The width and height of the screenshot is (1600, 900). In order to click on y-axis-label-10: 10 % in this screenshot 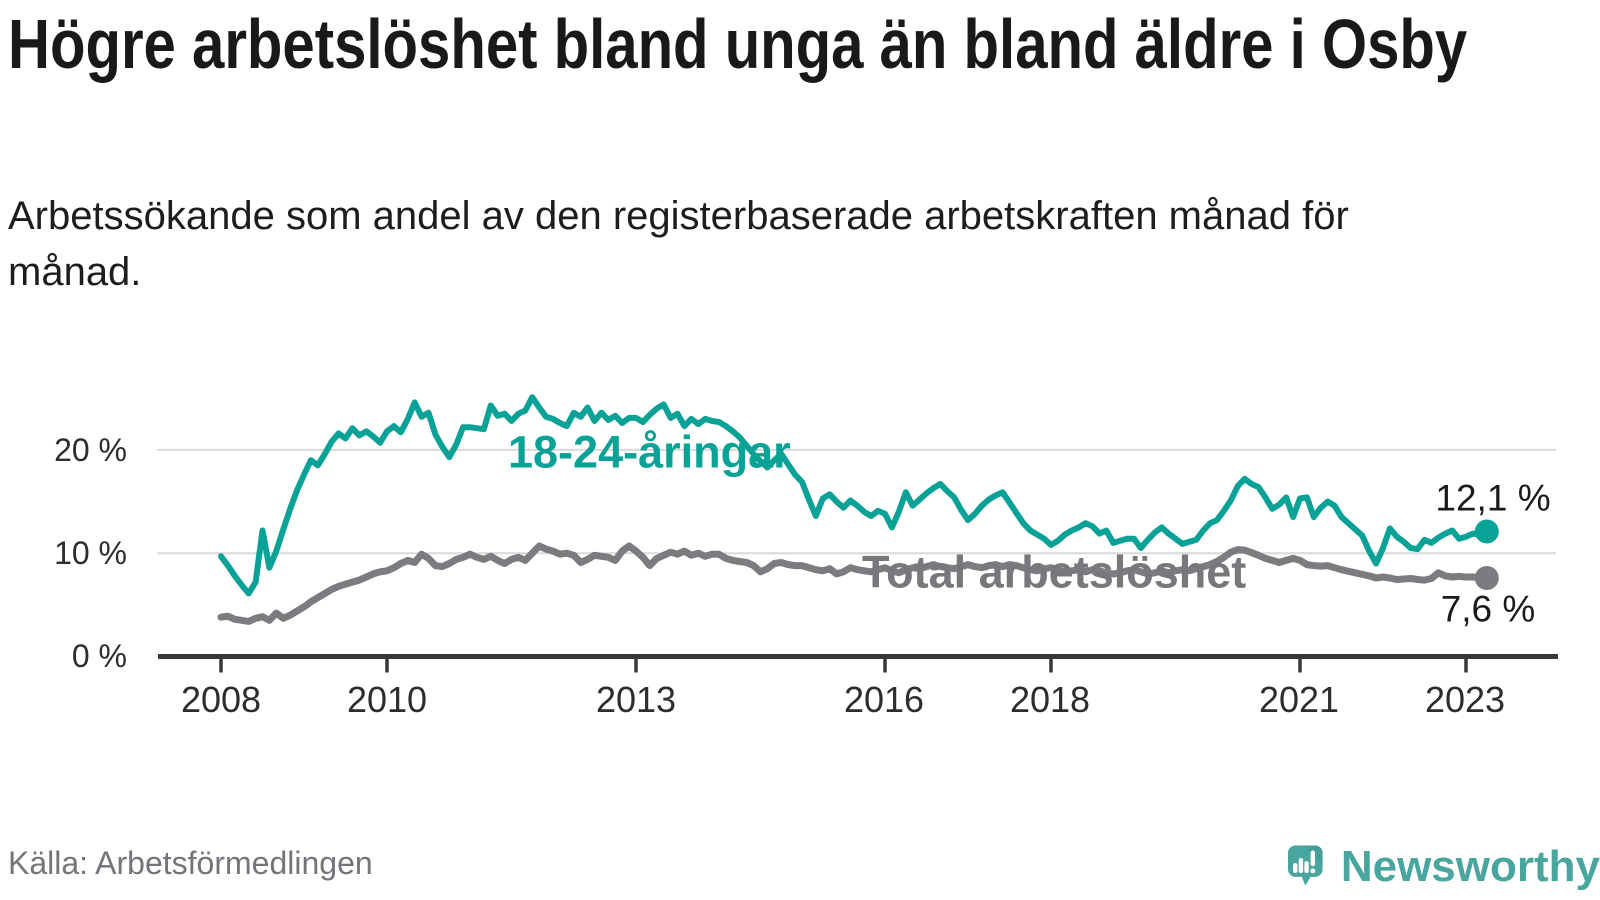, I will do `click(90, 553)`.